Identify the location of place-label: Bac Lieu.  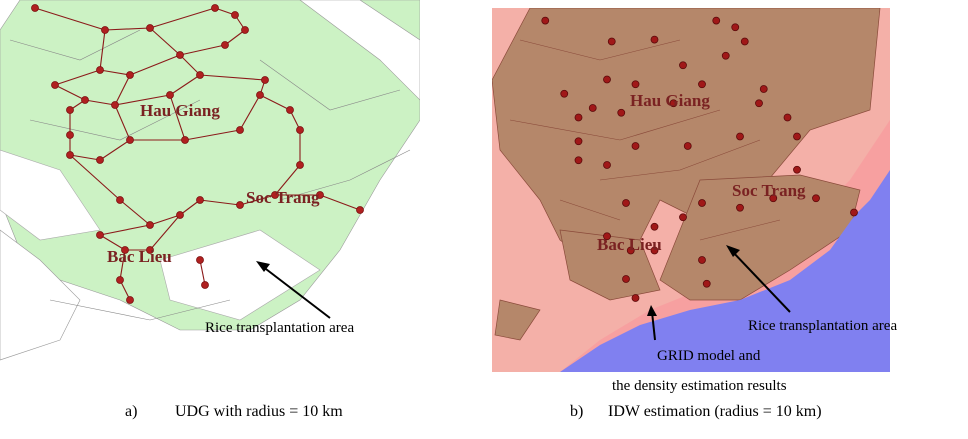
(139, 256).